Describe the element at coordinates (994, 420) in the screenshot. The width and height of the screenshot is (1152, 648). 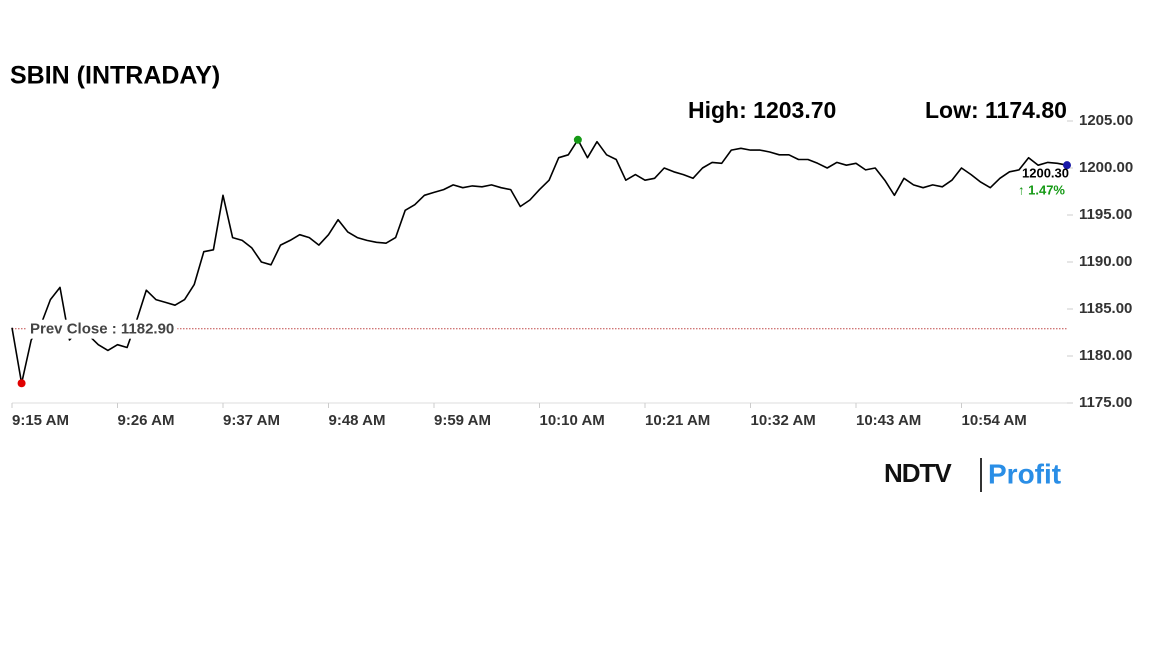
I see `x-tick-label: 10:54 AM` at that location.